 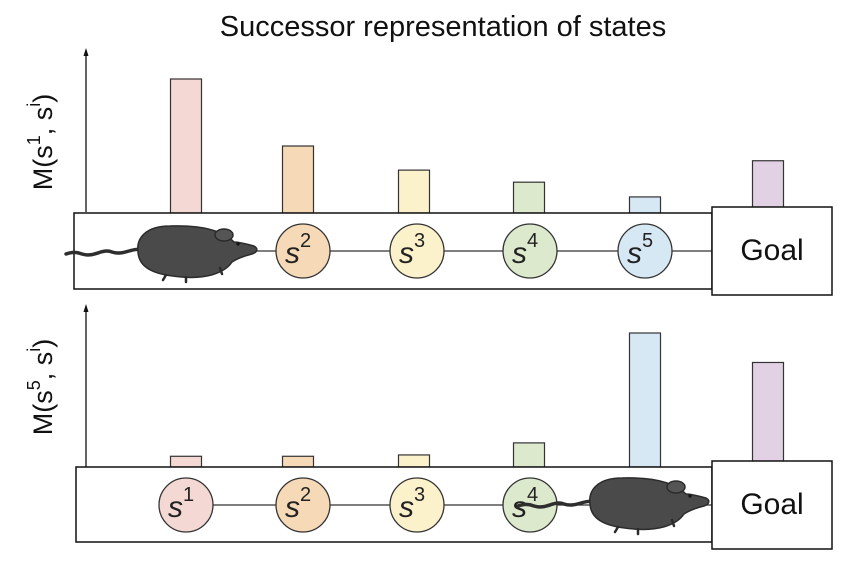 I want to click on state-s1: s1, so click(x=186, y=505).